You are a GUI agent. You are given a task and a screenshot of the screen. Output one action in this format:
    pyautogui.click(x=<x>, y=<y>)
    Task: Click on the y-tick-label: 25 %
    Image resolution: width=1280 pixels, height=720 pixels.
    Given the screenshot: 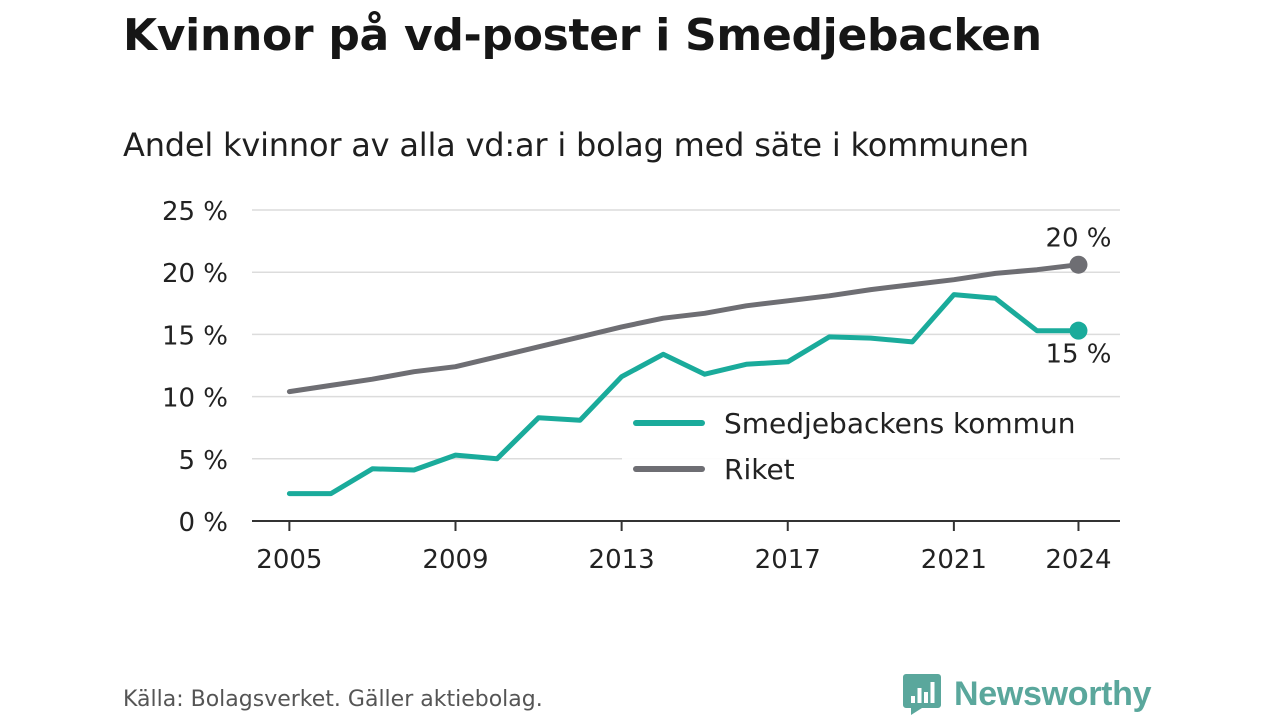 What is the action you would take?
    pyautogui.click(x=195, y=212)
    